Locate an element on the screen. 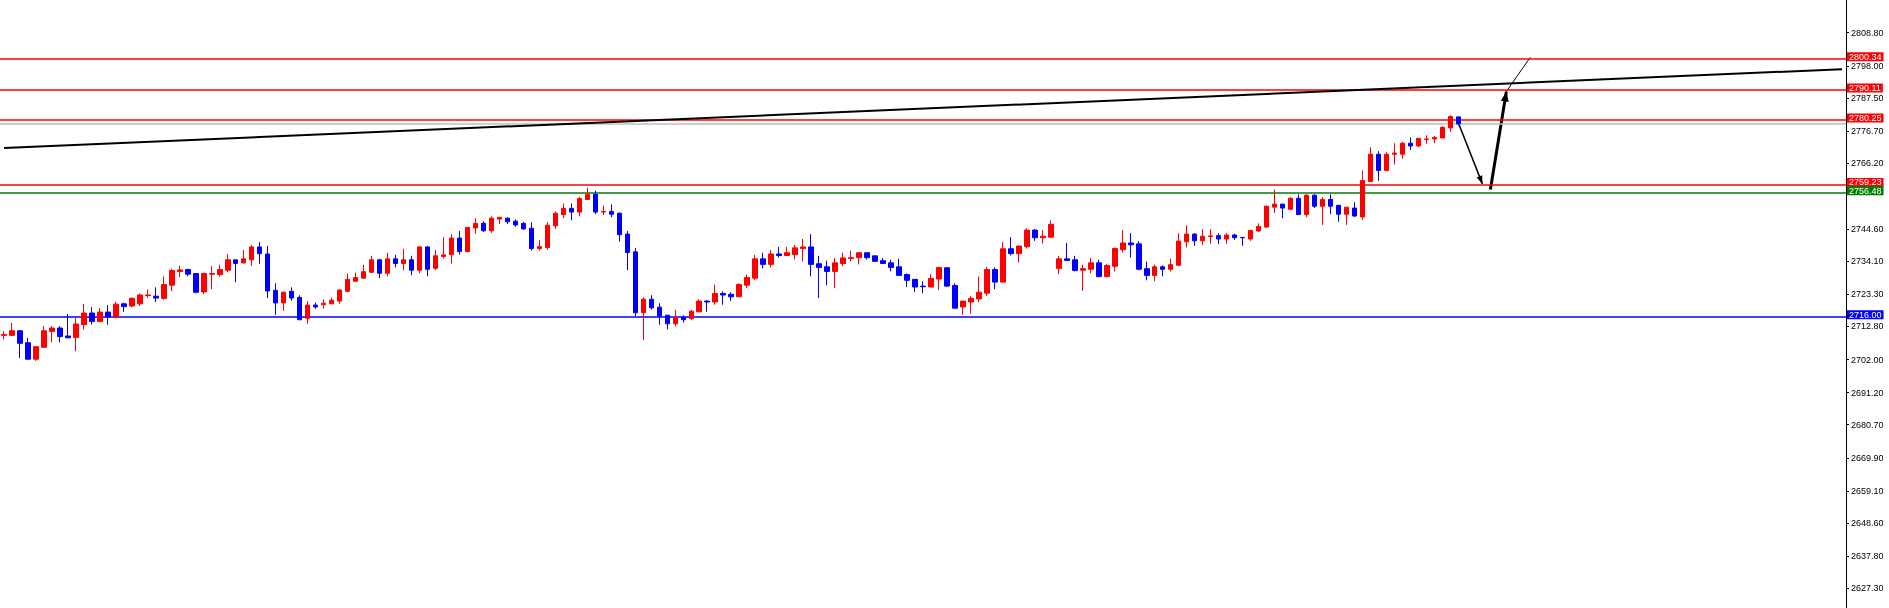  y-tick-label: 2798.00 is located at coordinates (1867, 65).